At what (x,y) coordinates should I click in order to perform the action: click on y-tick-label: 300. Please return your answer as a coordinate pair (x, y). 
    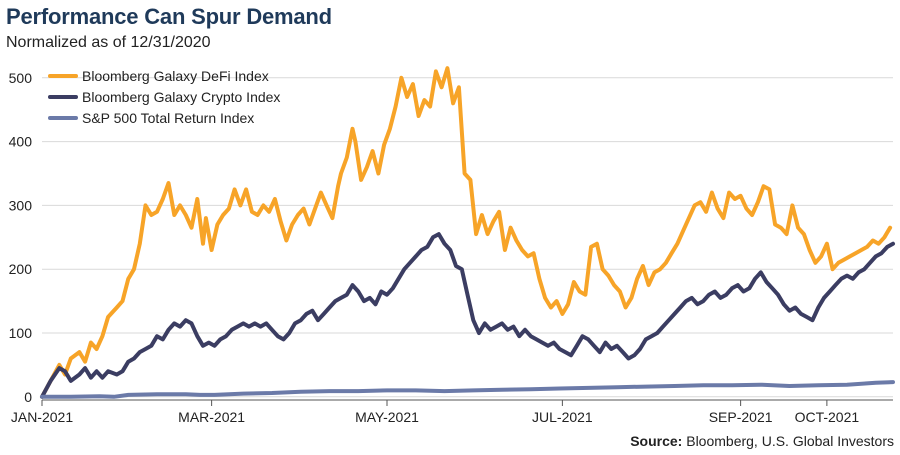
    Looking at the image, I should click on (21, 205).